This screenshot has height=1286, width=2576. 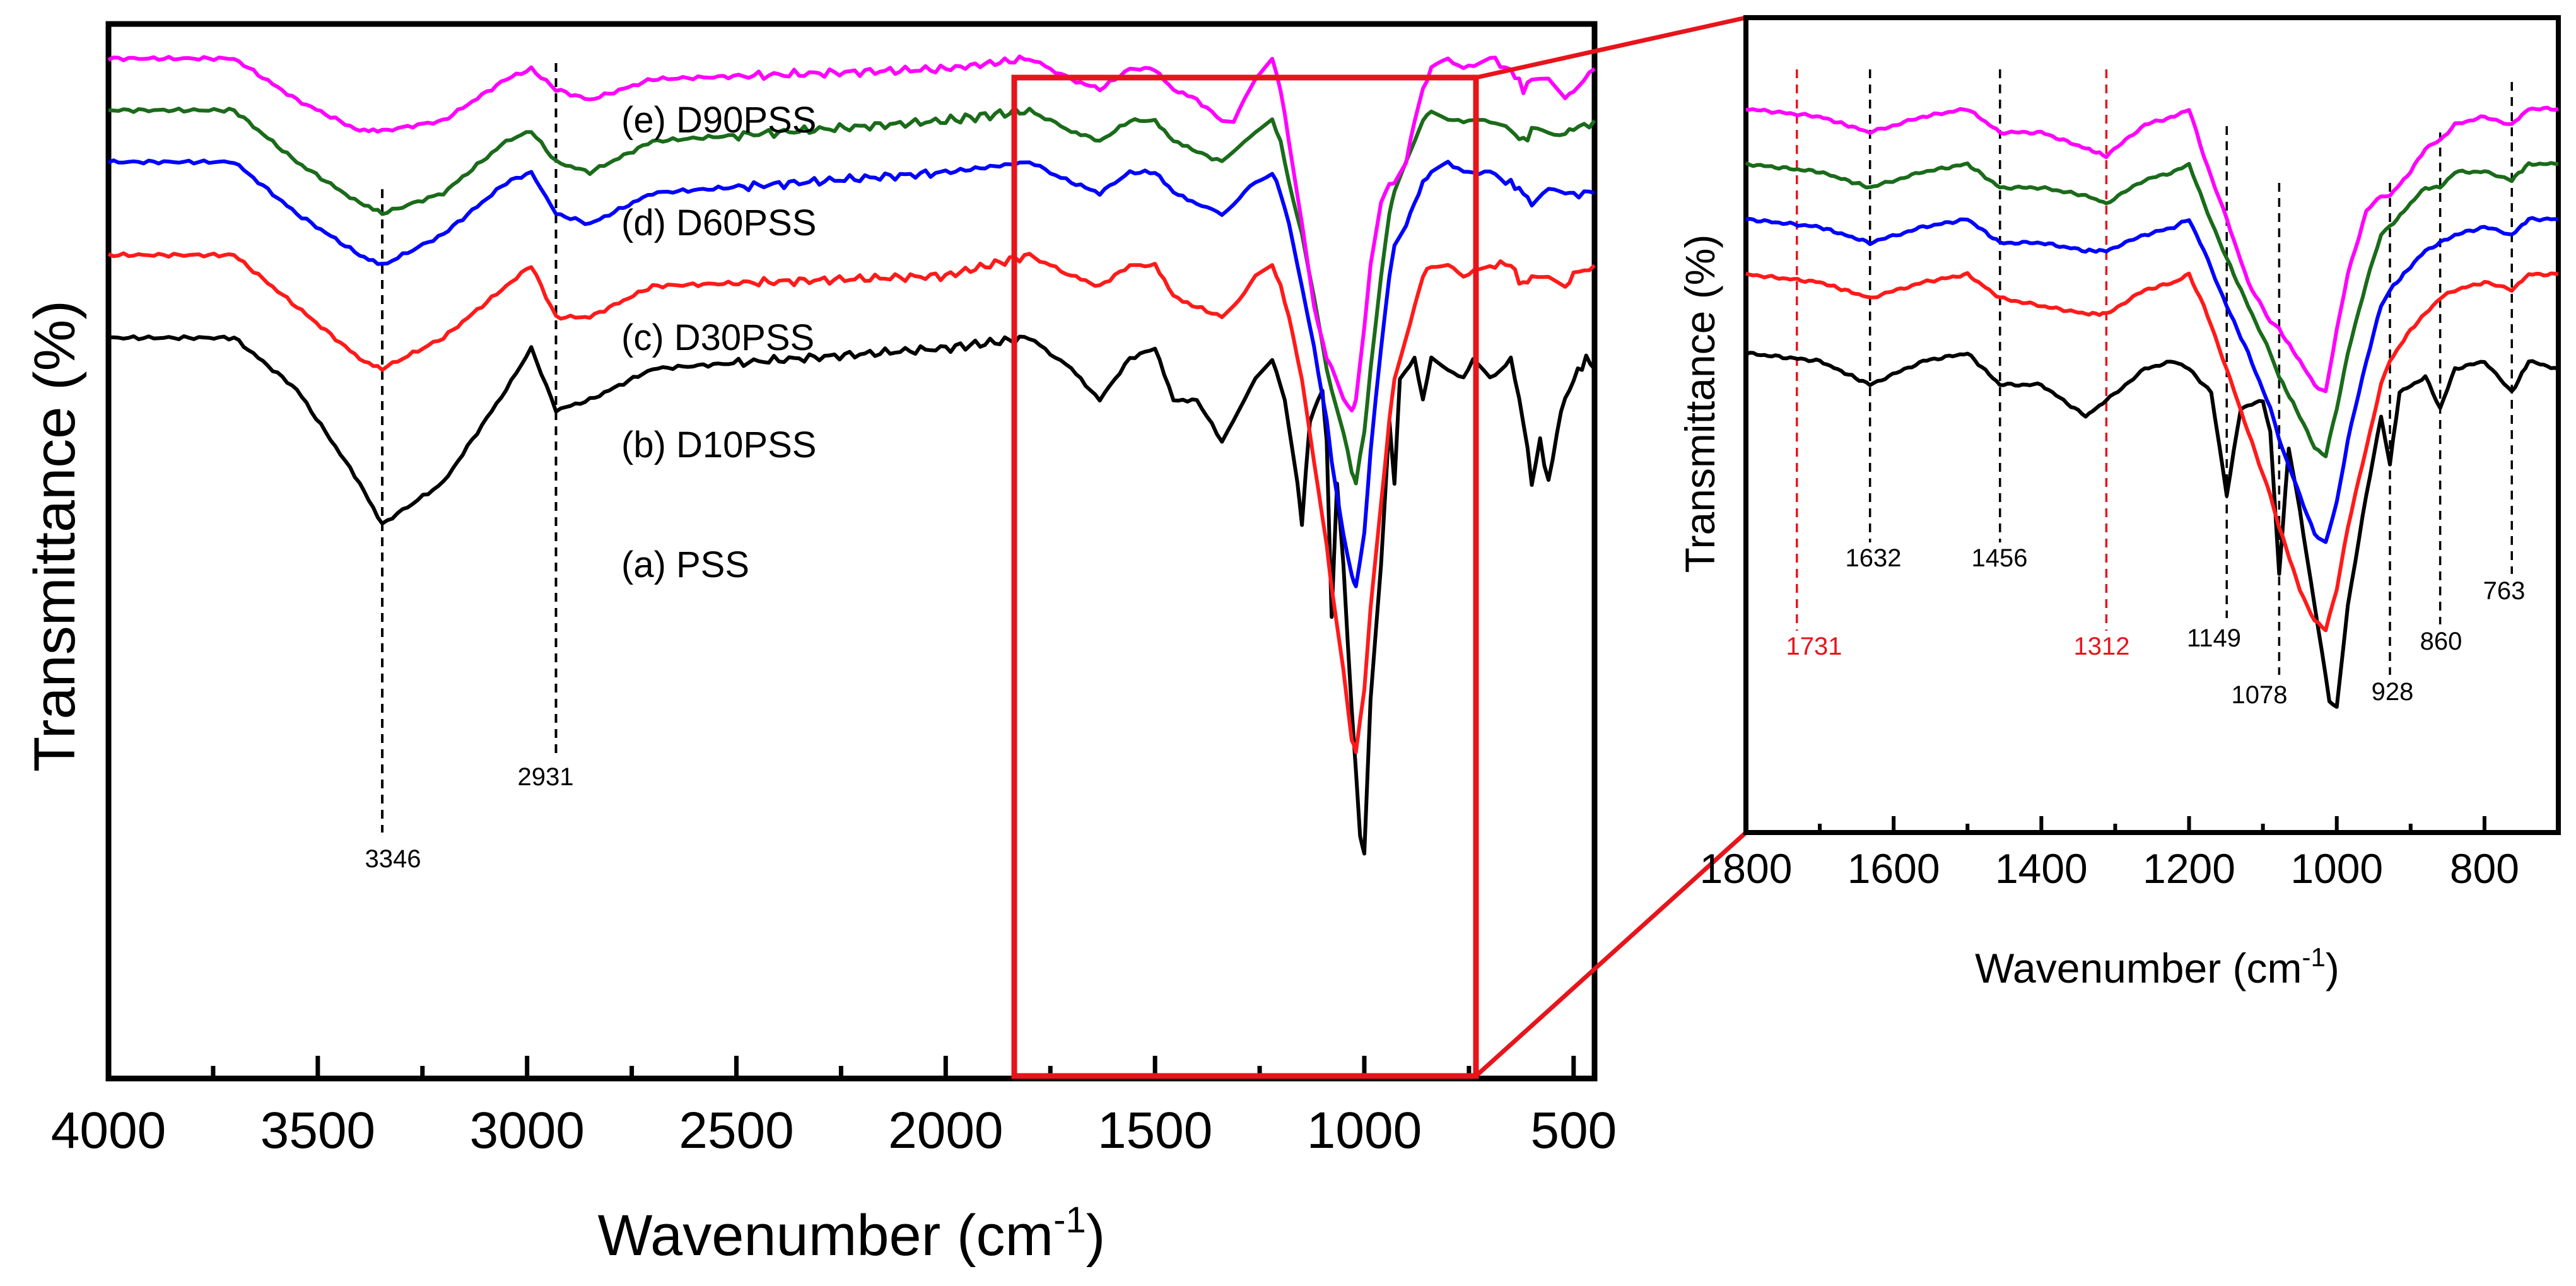 I want to click on main-x-ticks: 4000 3500 3000 2500 2000 1500 1000 500, so click(x=834, y=1107).